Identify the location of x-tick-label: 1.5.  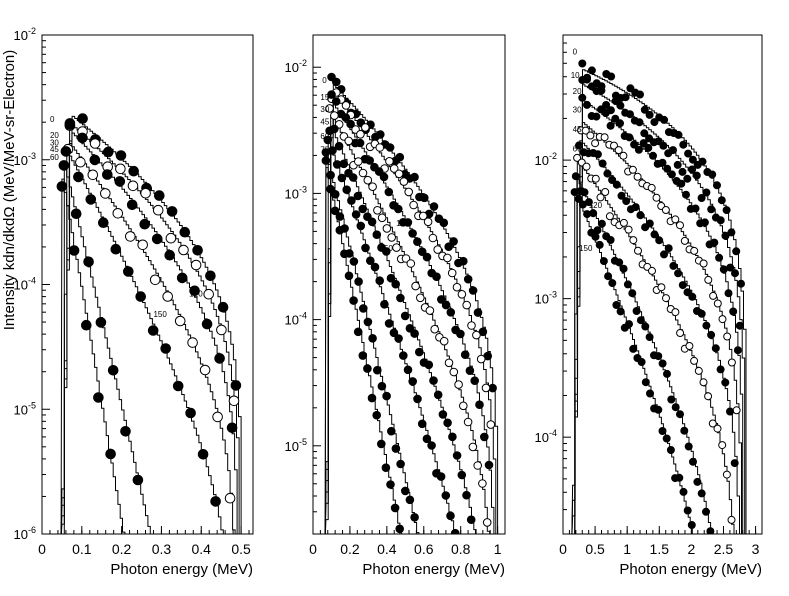
(660, 549).